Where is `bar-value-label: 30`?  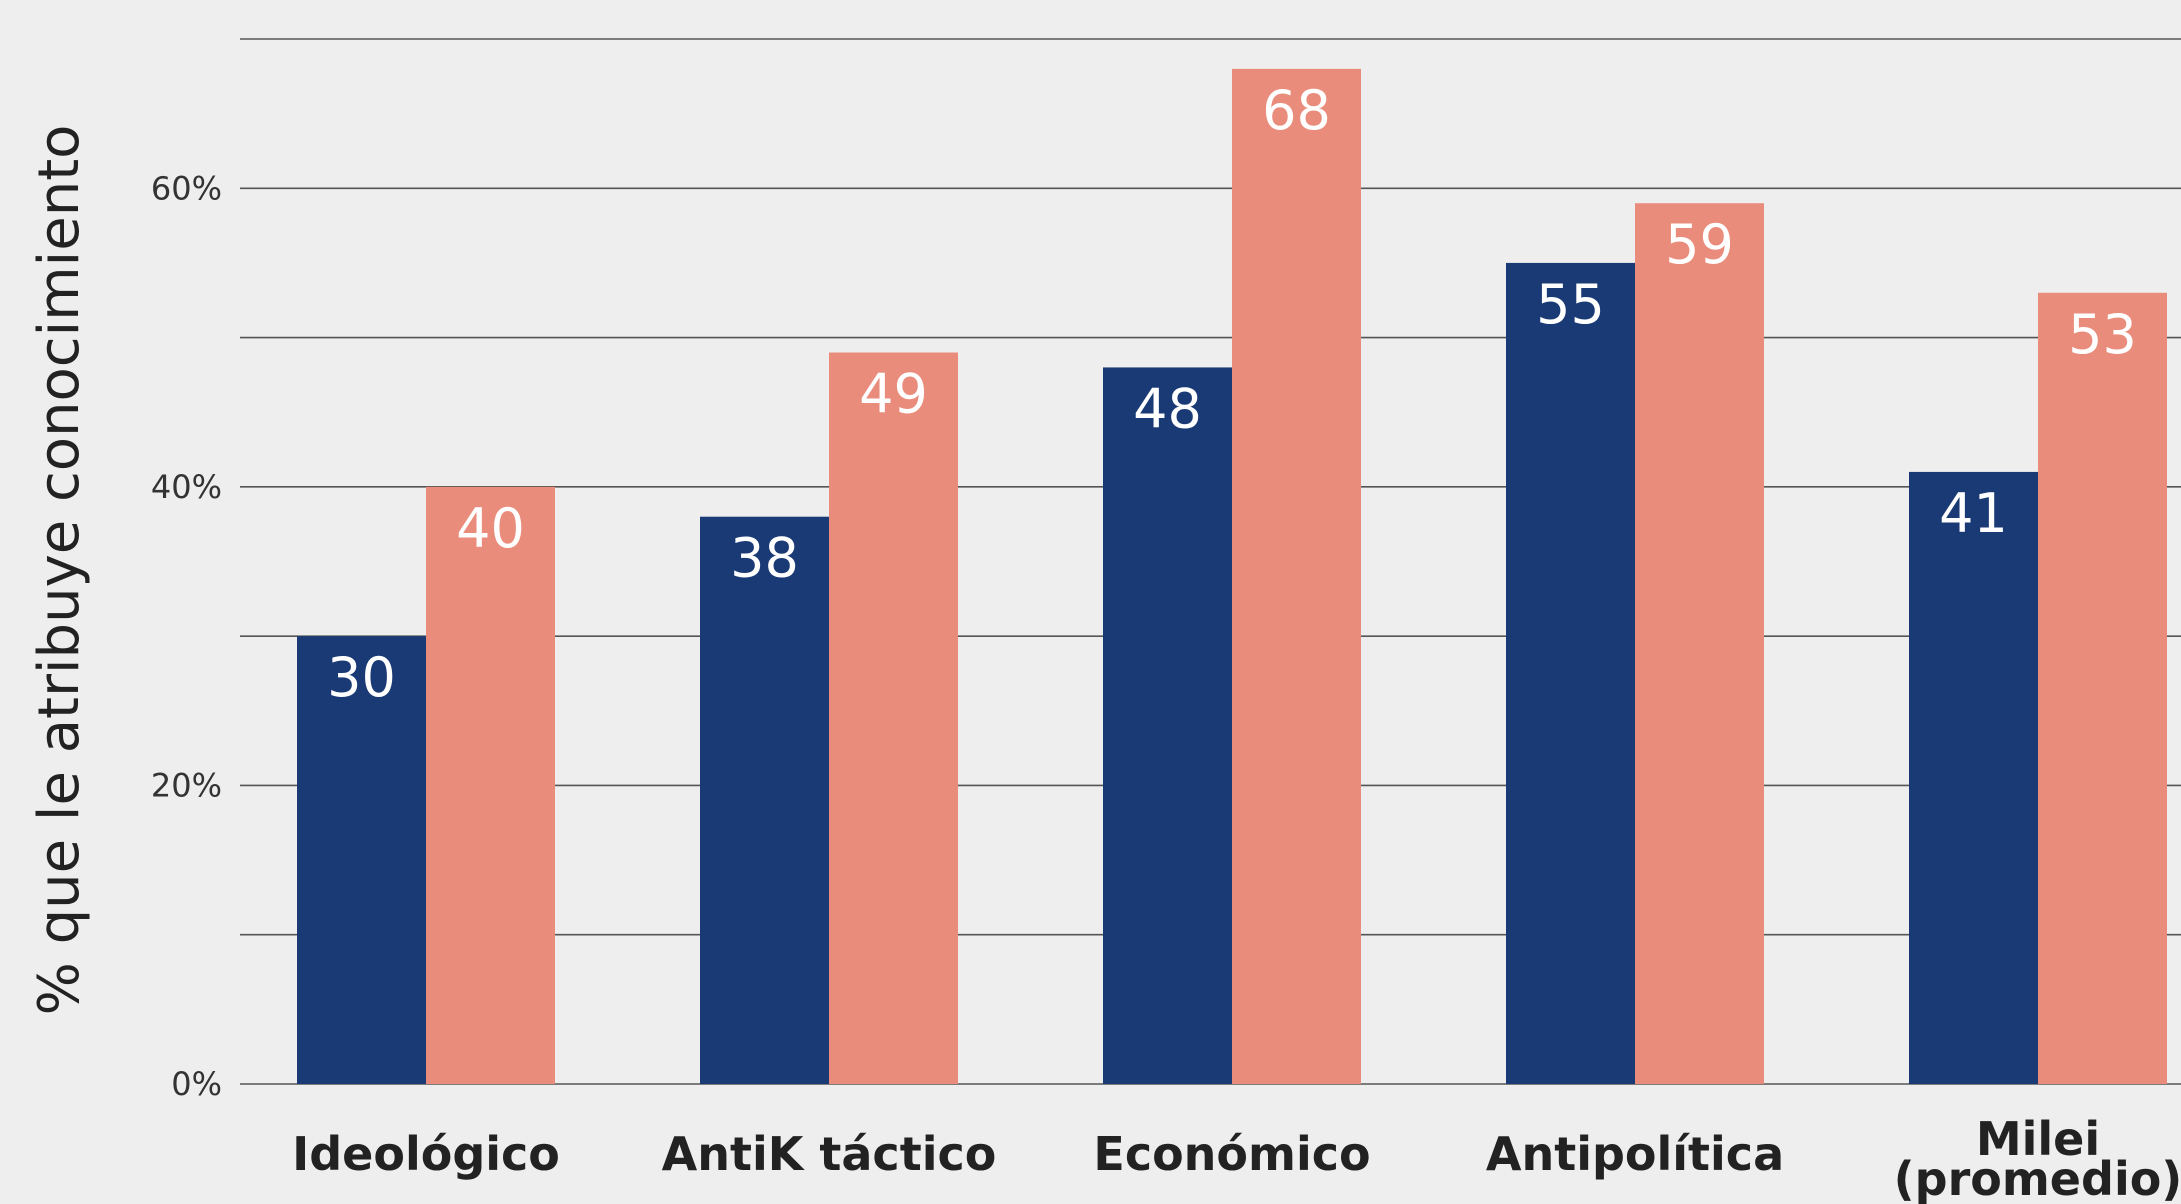
bar-value-label: 30 is located at coordinates (361, 677).